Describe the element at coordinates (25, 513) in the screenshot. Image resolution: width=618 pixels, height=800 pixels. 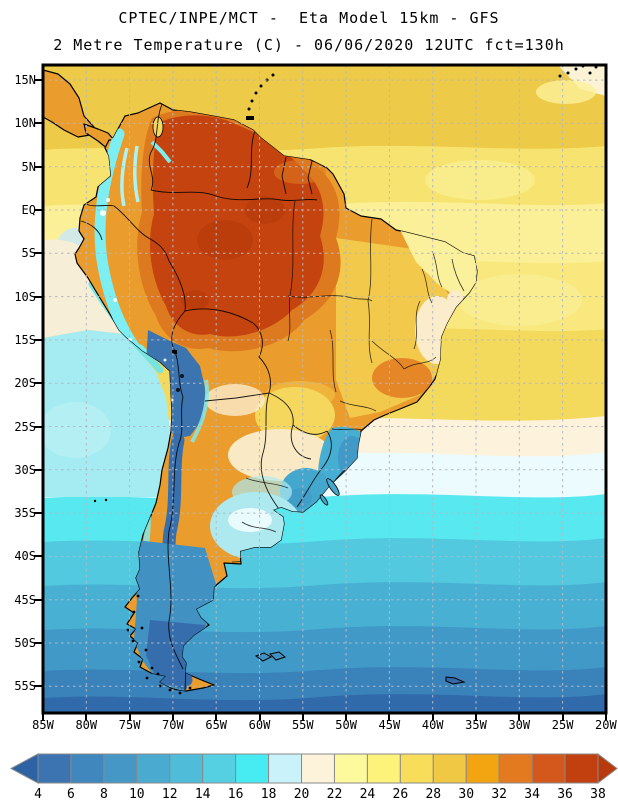
I see `lat-tick-label: 35S` at that location.